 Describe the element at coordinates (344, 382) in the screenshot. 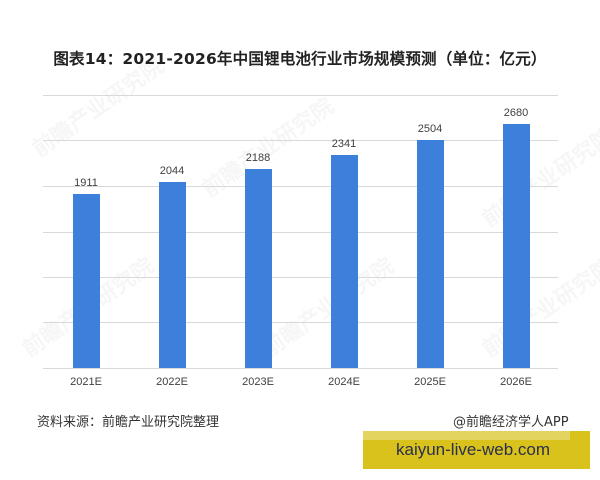

I see `x-tick-label: 2024E` at that location.